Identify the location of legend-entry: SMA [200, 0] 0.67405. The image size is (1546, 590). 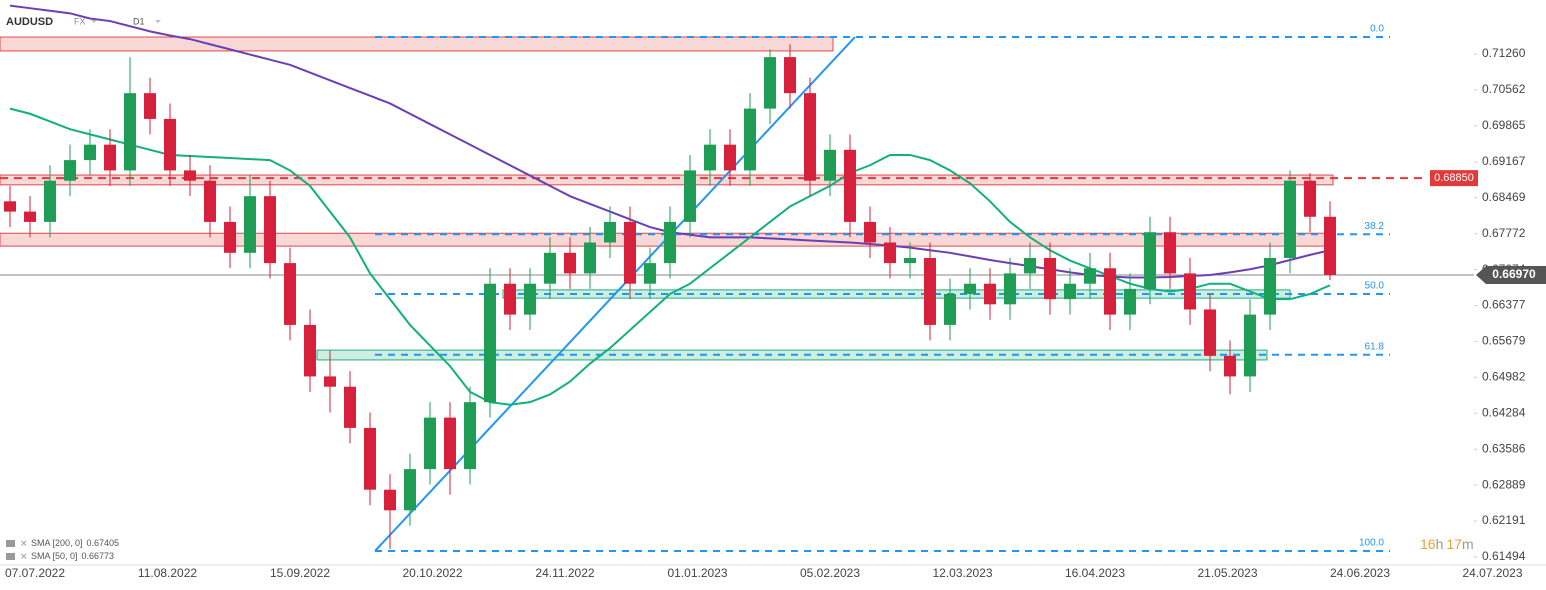
(75, 543).